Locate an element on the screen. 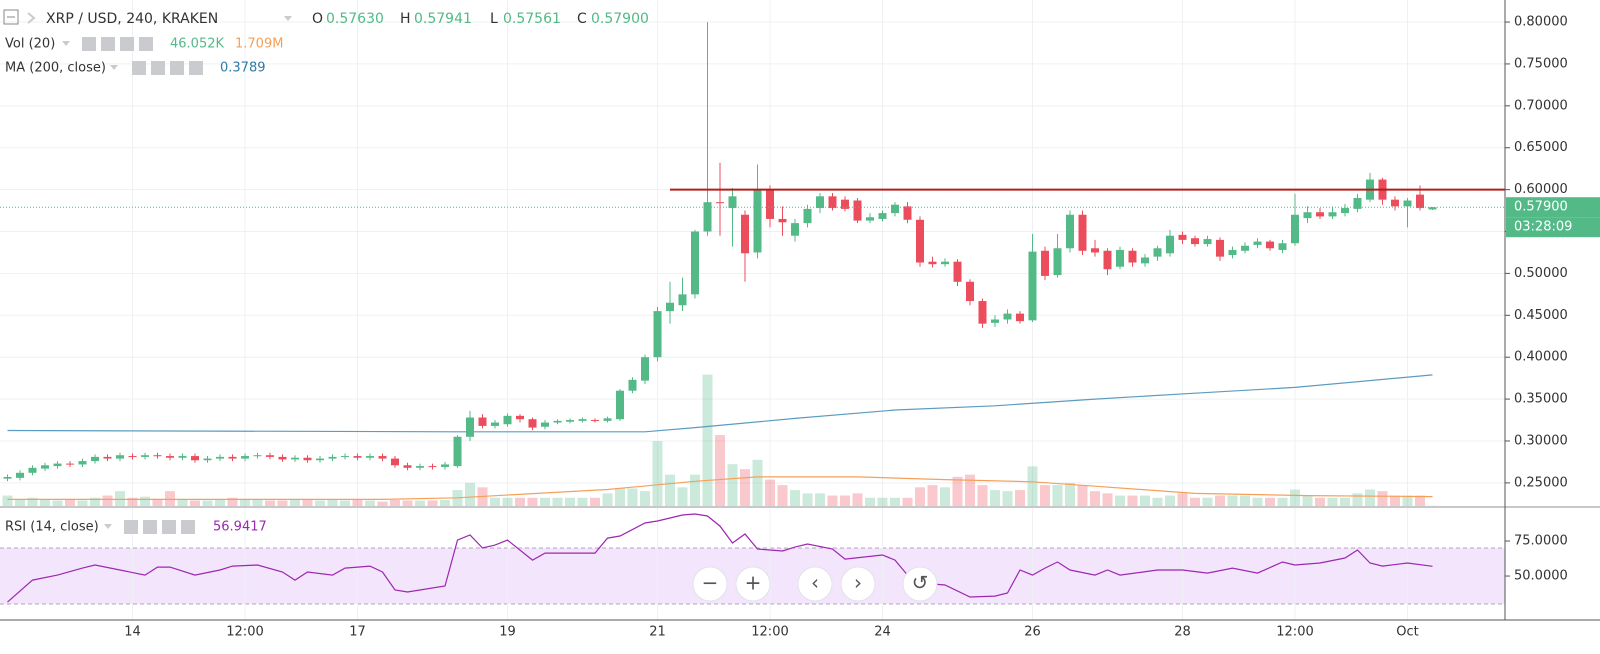 The height and width of the screenshot is (654, 1600). last-price-label: 0.57900 is located at coordinates (1541, 207).